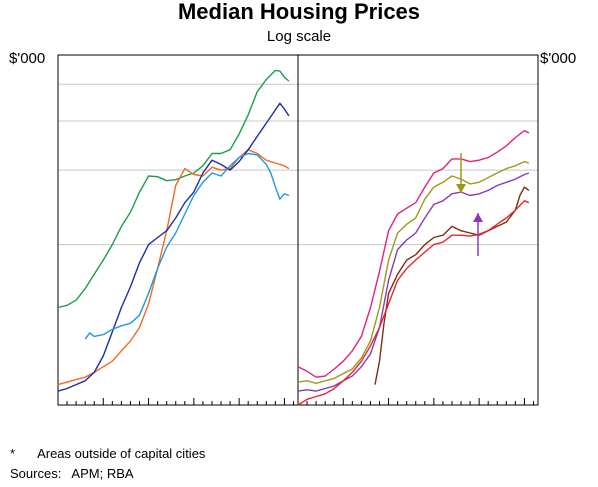  Describe the element at coordinates (558, 58) in the screenshot. I see `y-axis-unit-right: $'000` at that location.